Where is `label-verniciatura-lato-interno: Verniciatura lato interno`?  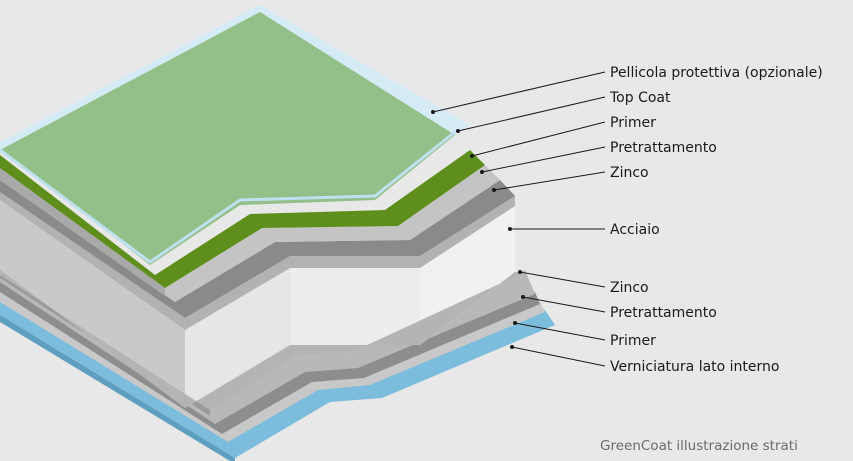
label-verniciatura-lato-interno: Verniciatura lato interno is located at coordinates (694, 367).